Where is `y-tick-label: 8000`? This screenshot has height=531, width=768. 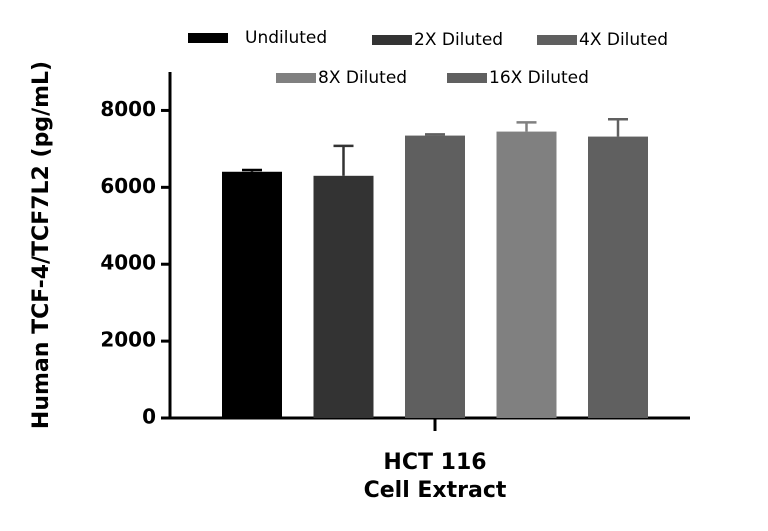 y-tick-label: 8000 is located at coordinates (128, 109).